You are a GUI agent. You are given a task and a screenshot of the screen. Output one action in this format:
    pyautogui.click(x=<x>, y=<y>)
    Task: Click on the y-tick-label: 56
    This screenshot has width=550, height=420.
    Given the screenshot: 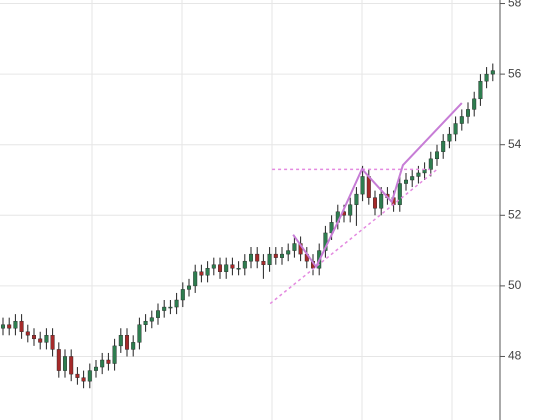 What is the action you would take?
    pyautogui.click(x=515, y=73)
    